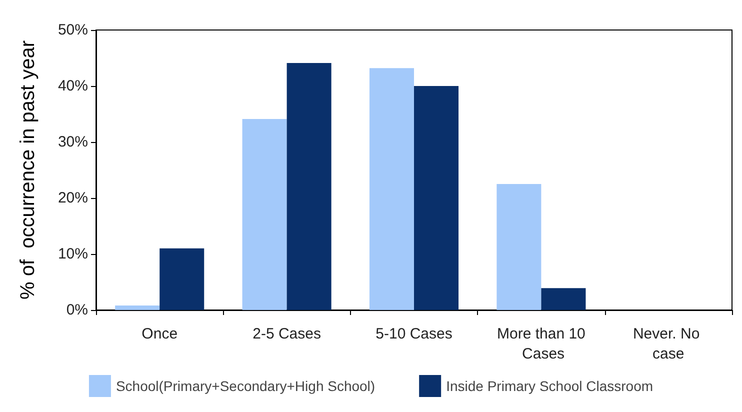 The height and width of the screenshot is (412, 742). What do you see at coordinates (28, 170) in the screenshot?
I see `y-axis-title: % of occurrence in past year` at bounding box center [28, 170].